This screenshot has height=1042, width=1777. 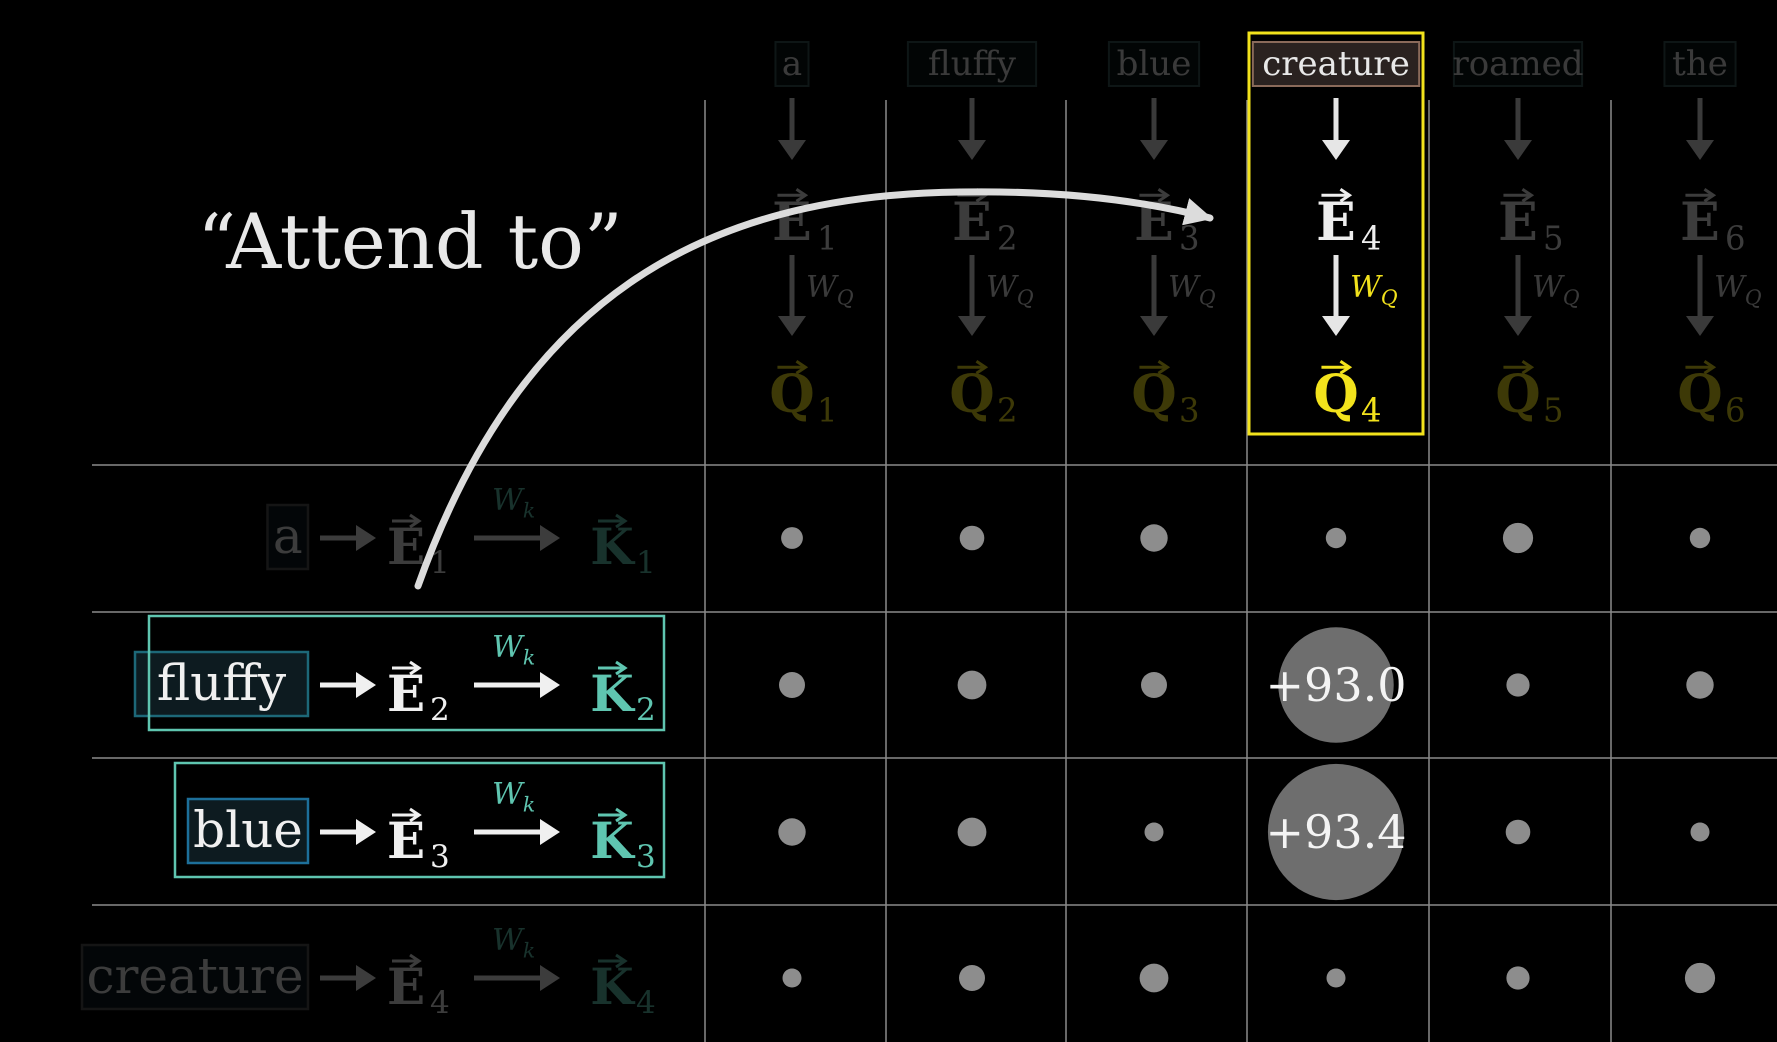 I want to click on row-key: K2, so click(x=622, y=695).